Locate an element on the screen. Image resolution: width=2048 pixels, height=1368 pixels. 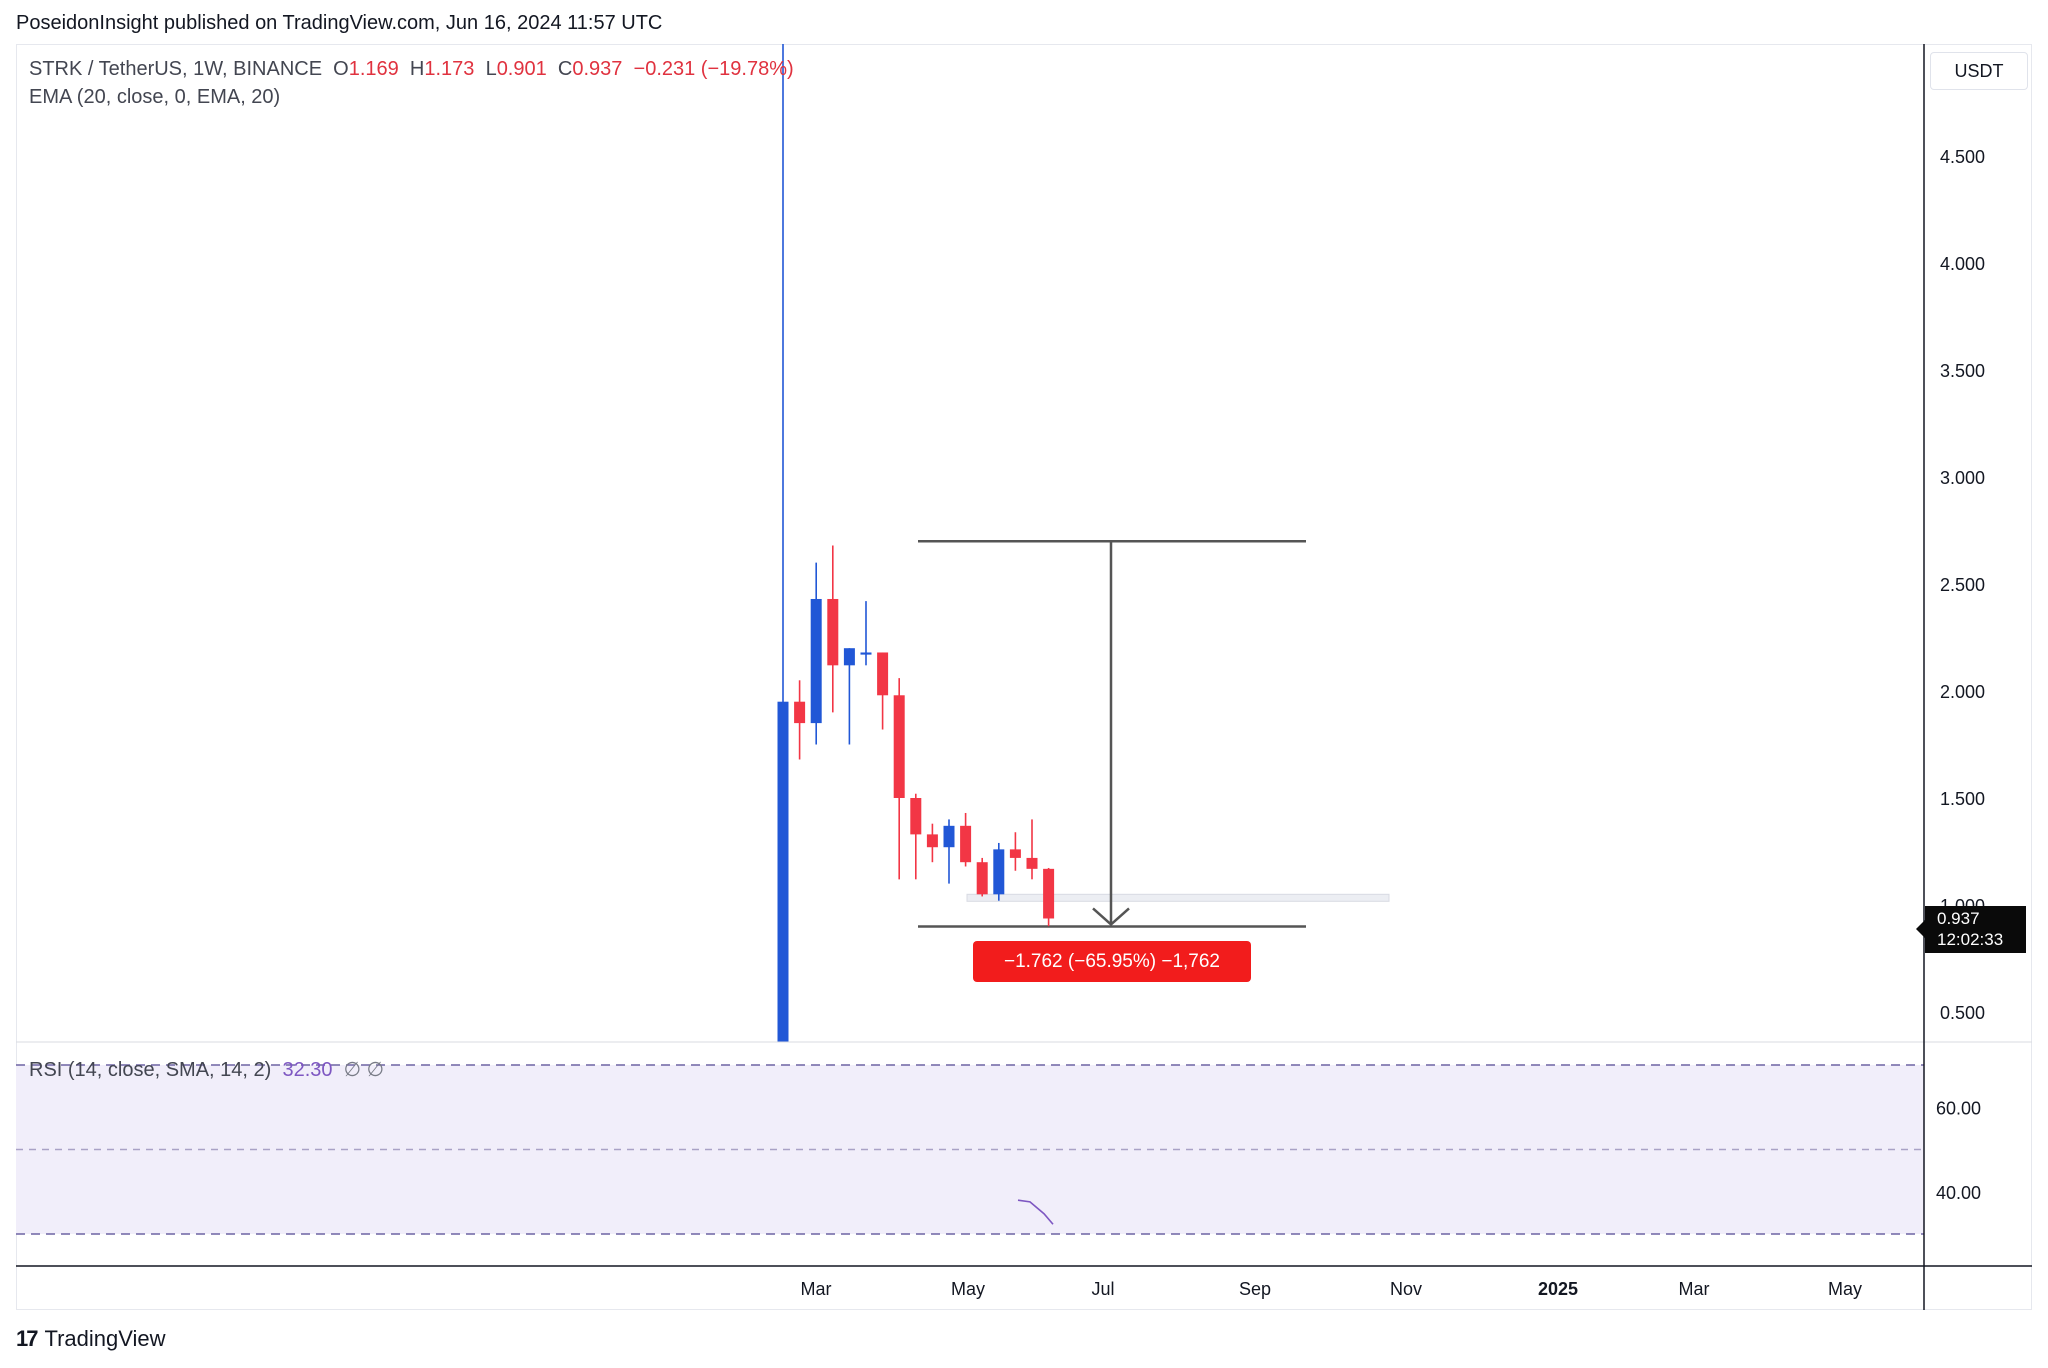
price-tick-label: 2.000 is located at coordinates (1962, 692).